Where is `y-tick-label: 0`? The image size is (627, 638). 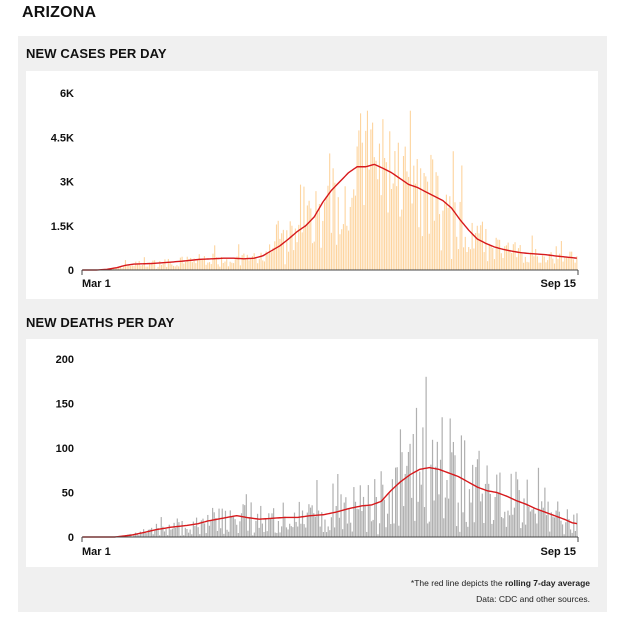
y-tick-label: 0 is located at coordinates (71, 271).